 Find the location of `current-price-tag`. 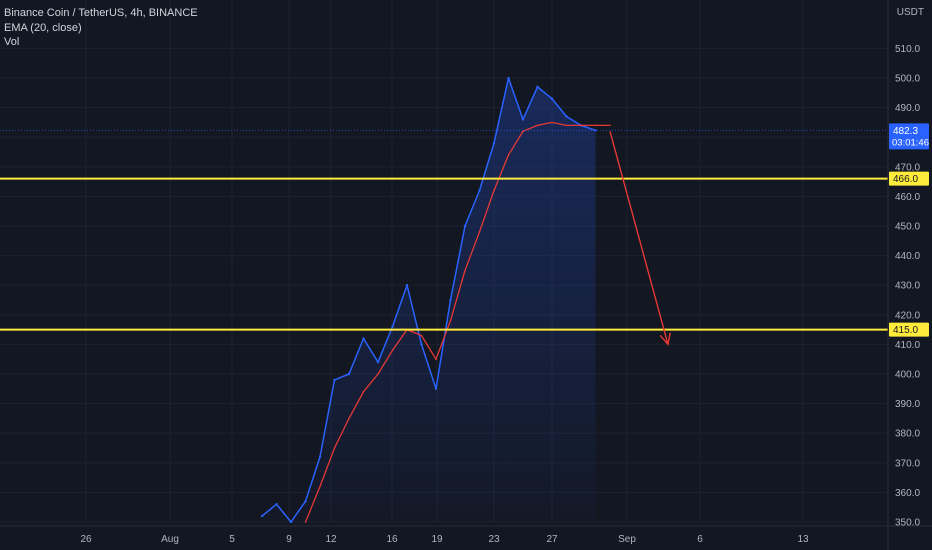

current-price-tag is located at coordinates (909, 136).